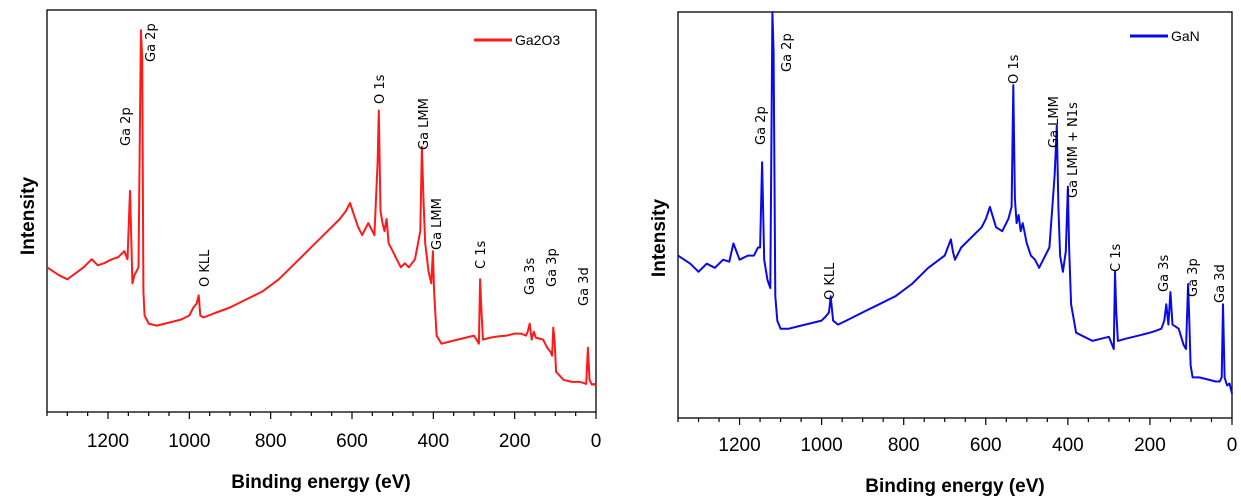 Image resolution: width=1241 pixels, height=500 pixels. I want to click on peak-label: Ga LMM + N1s, so click(1073, 150).